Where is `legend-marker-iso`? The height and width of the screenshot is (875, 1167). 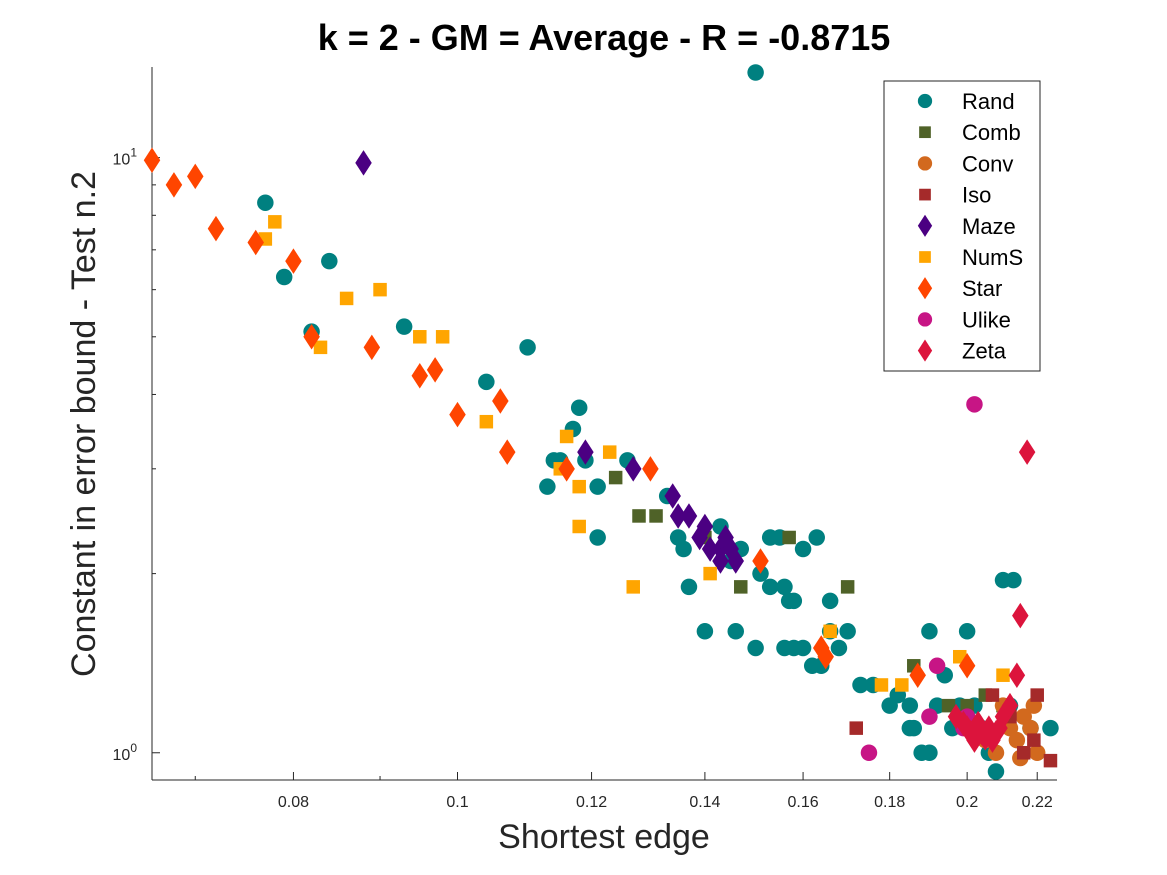
legend-marker-iso is located at coordinates (925, 194).